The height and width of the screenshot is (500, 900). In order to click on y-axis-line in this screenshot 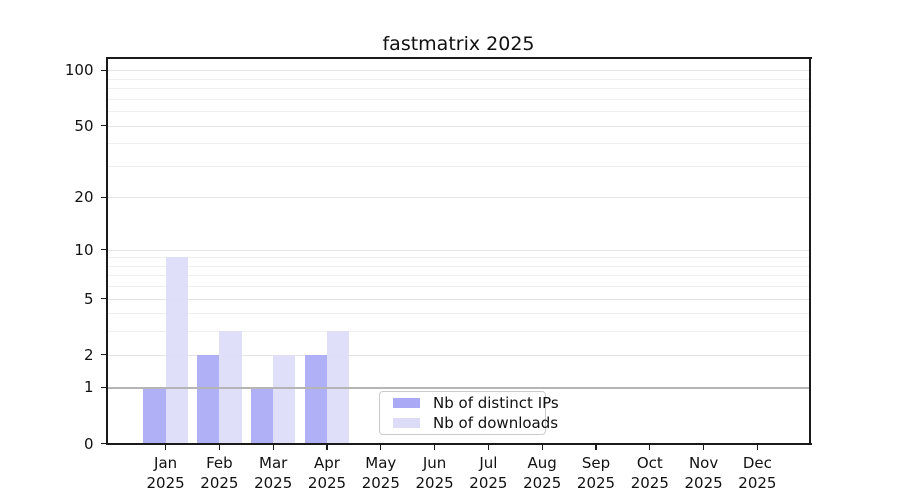, I will do `click(107, 251)`.